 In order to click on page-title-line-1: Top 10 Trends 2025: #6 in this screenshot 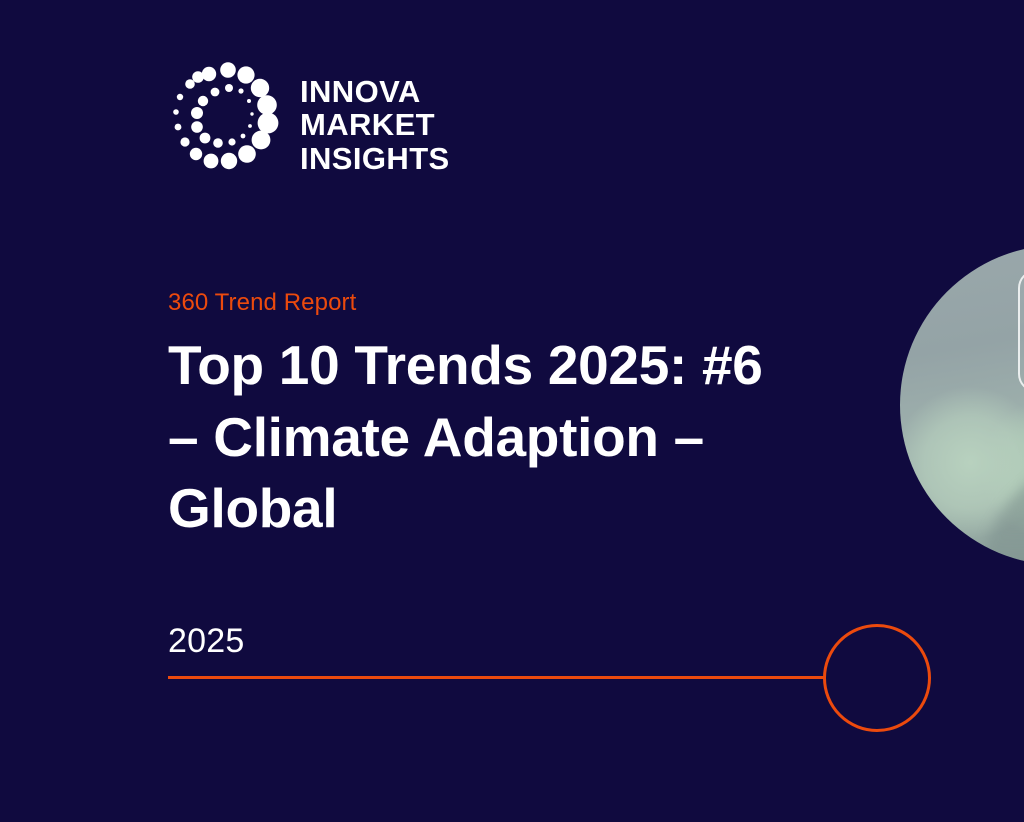, I will do `click(465, 365)`.